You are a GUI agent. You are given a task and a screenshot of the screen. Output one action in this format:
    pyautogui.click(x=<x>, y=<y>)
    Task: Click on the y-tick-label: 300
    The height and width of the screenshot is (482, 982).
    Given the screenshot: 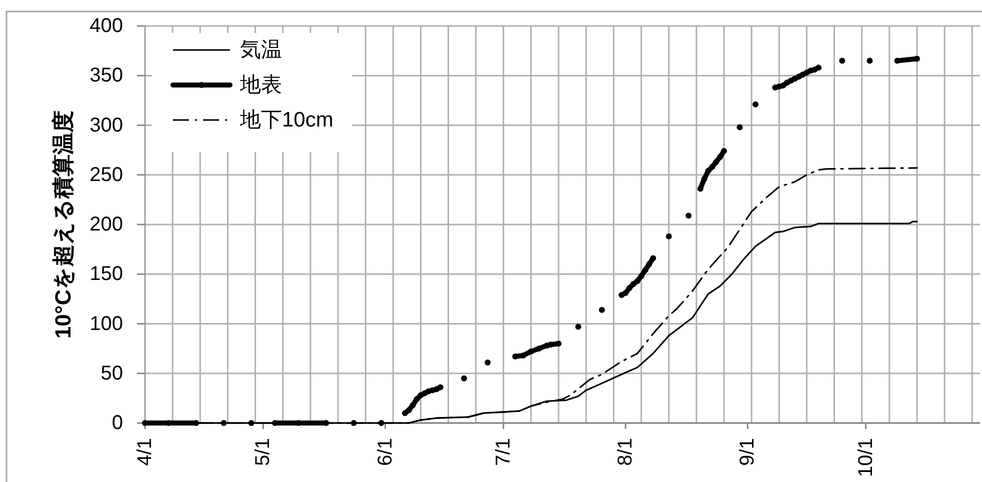 What is the action you would take?
    pyautogui.click(x=106, y=125)
    